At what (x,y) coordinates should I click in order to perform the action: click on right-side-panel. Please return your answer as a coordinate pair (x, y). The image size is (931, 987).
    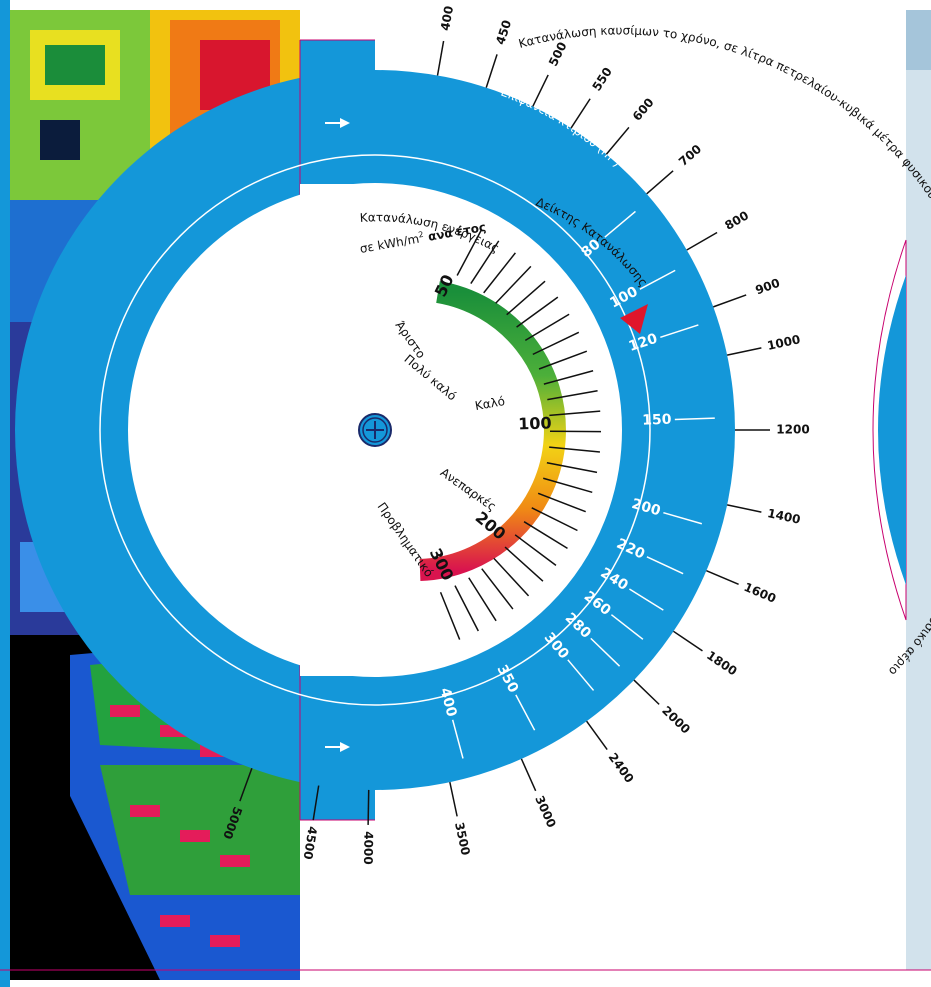
    Looking at the image, I should click on (918, 490).